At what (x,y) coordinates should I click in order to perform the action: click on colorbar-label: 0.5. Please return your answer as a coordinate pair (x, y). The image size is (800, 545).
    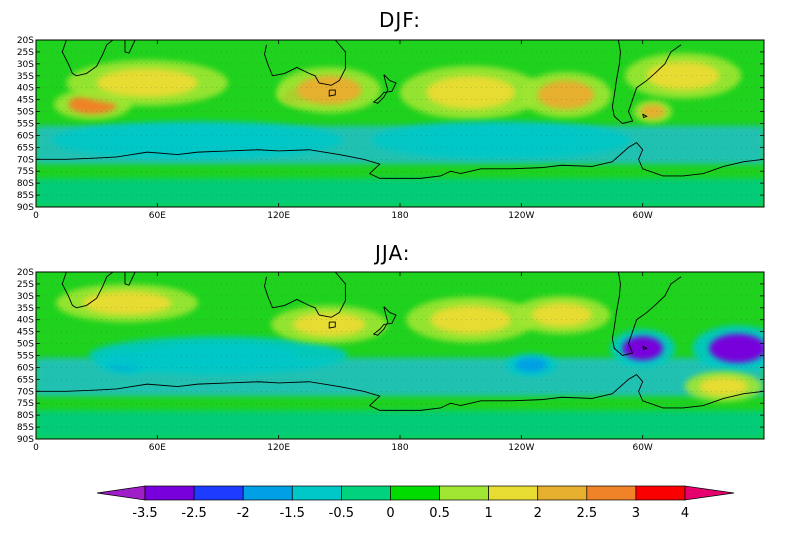
    Looking at the image, I should click on (439, 513).